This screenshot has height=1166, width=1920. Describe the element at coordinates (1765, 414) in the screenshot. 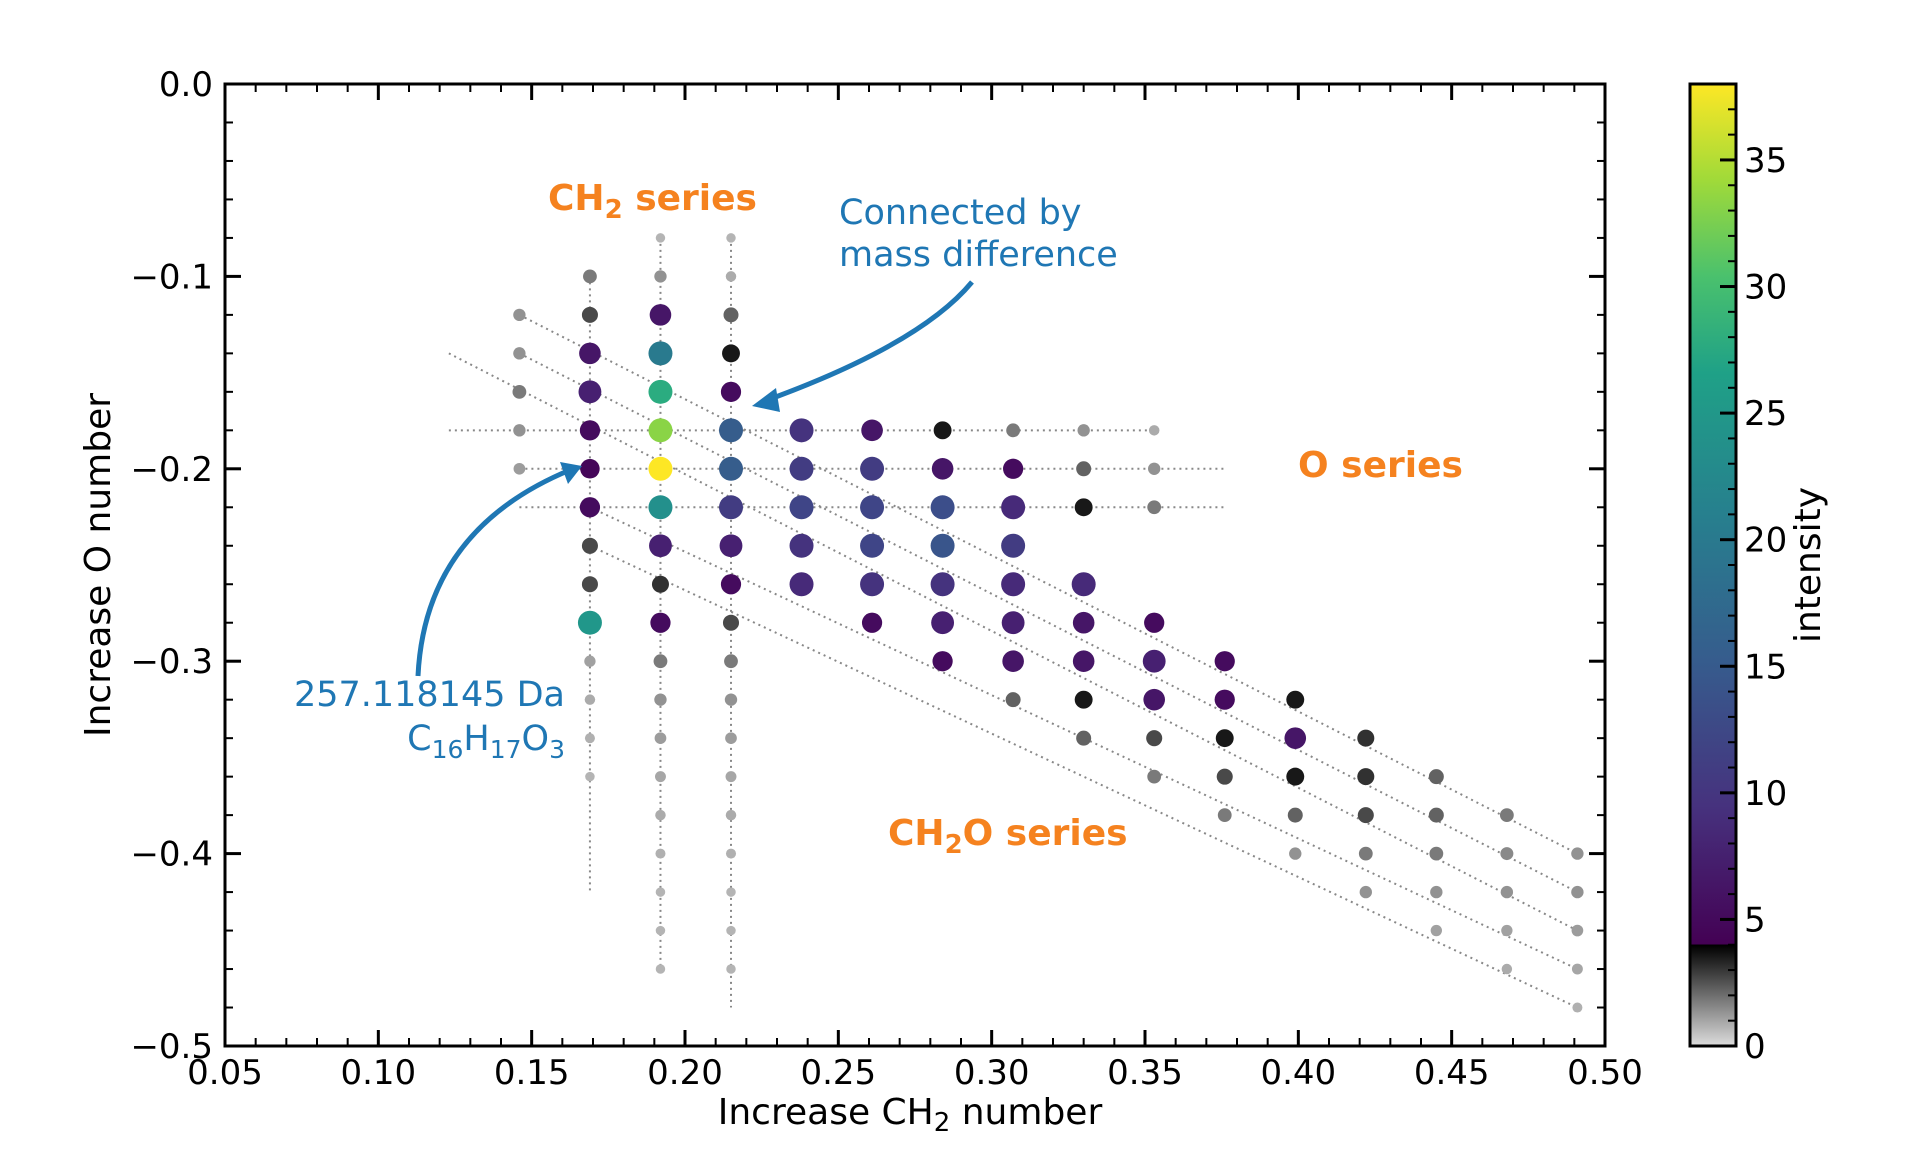

I see `colorbar-tick-label: 25` at that location.